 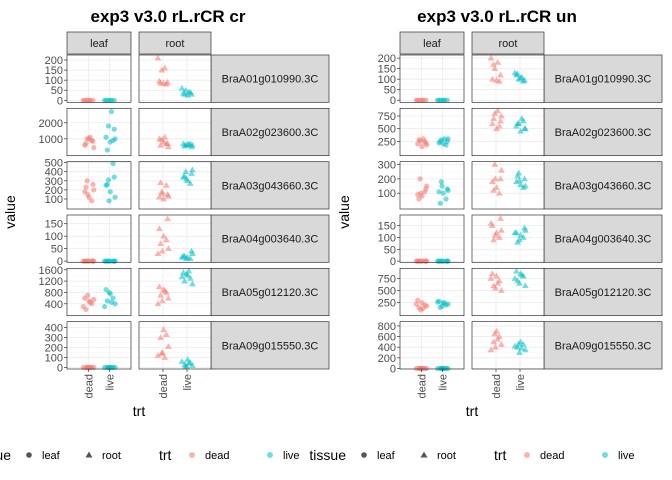 What do you see at coordinates (164, 386) in the screenshot?
I see `x-tick-label: dead` at bounding box center [164, 386].